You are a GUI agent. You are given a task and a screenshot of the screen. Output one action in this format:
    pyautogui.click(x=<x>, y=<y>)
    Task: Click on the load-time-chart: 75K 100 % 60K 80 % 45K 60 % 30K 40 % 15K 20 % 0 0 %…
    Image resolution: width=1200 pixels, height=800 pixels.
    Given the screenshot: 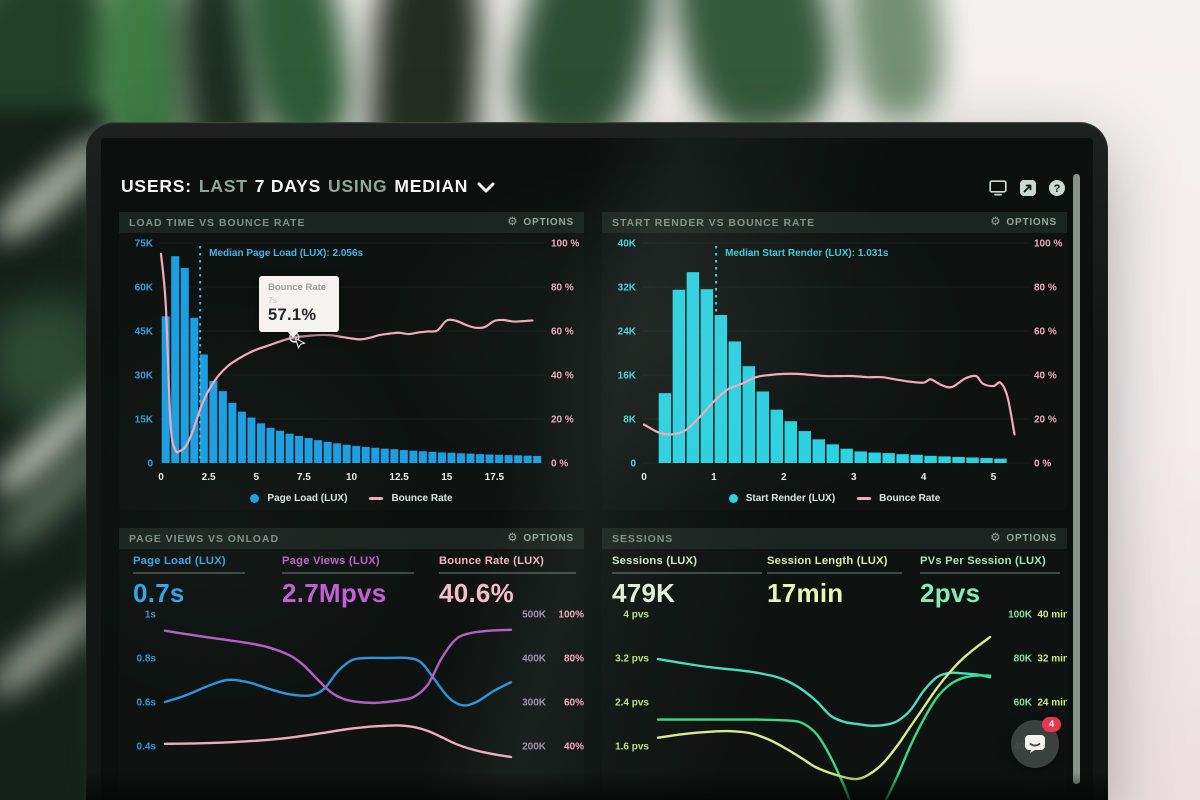 What is the action you would take?
    pyautogui.click(x=357, y=361)
    